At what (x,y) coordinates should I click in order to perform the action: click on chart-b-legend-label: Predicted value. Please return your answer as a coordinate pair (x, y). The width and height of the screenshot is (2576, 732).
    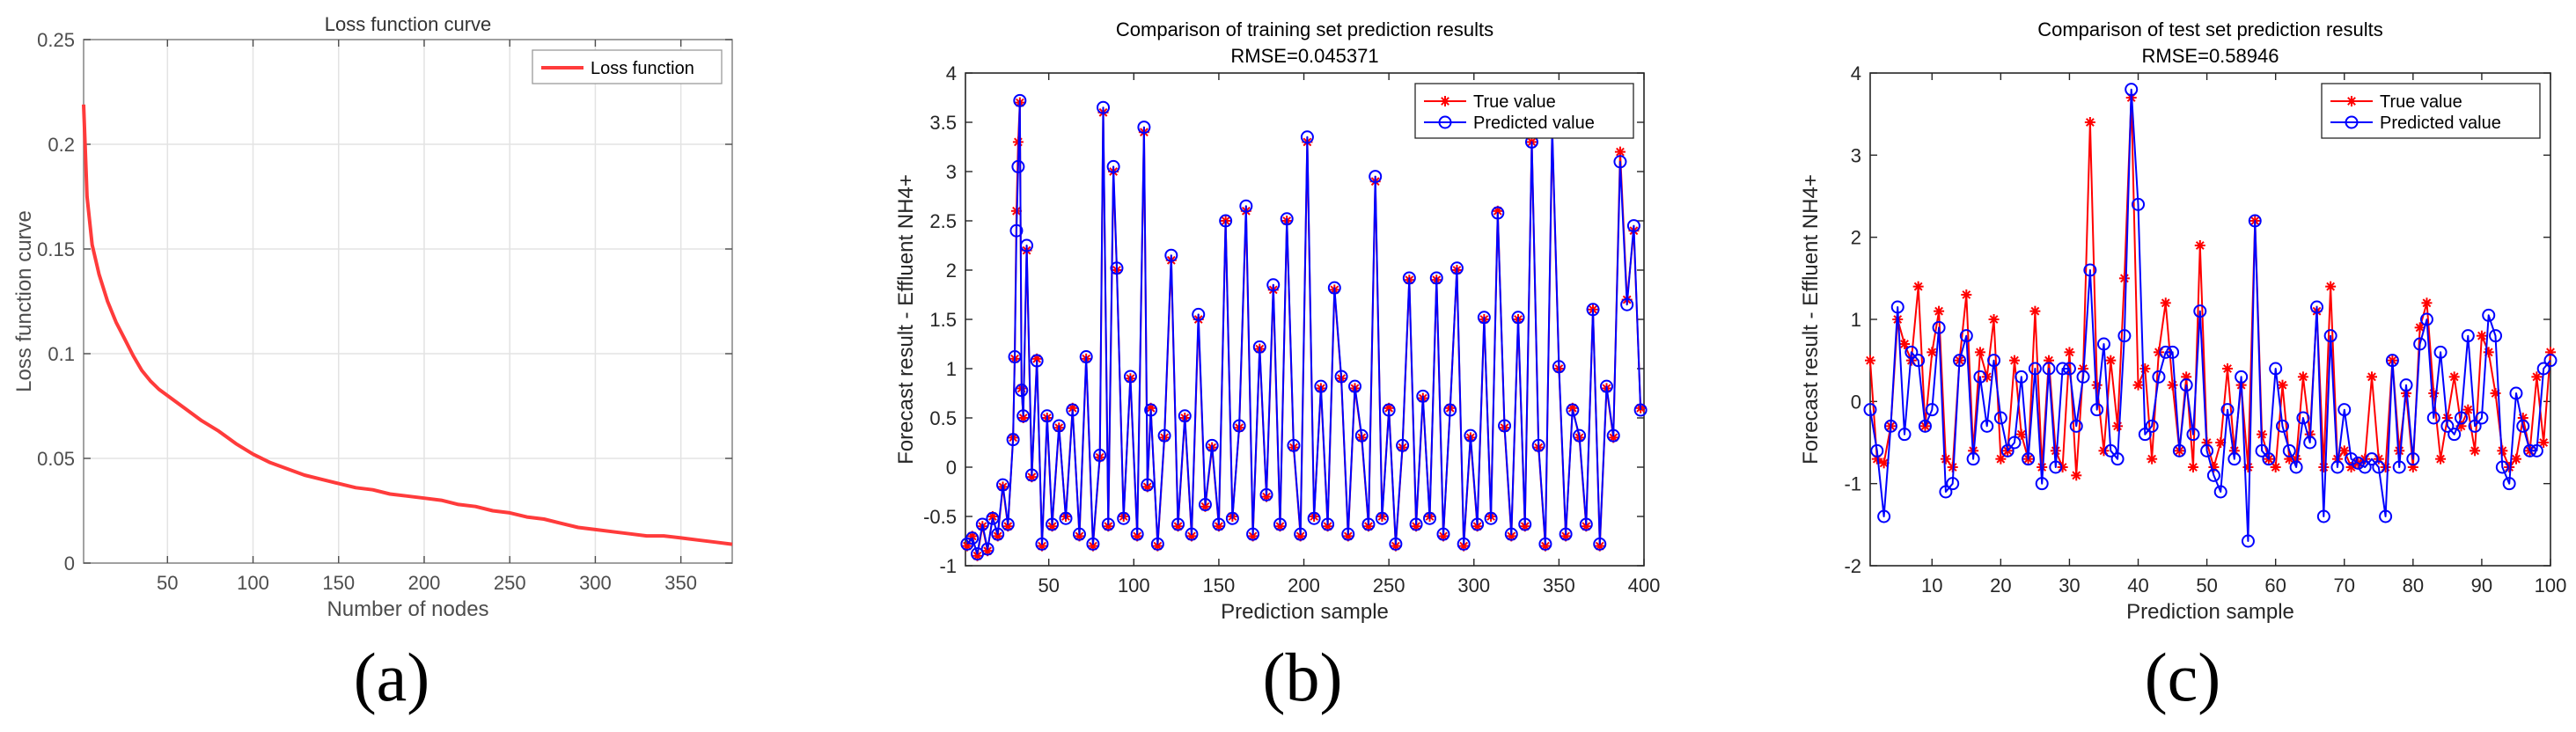
    Looking at the image, I should click on (1534, 123).